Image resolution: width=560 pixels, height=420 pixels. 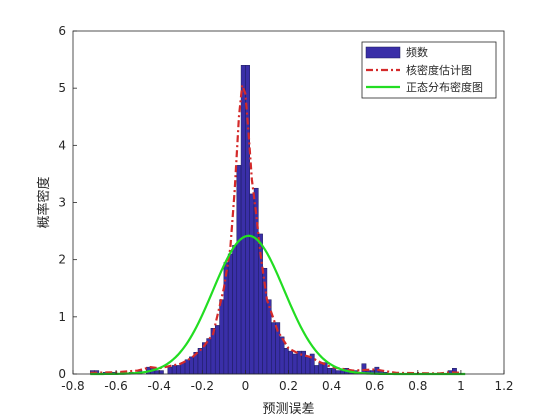 What do you see at coordinates (374, 386) in the screenshot?
I see `x-tick-label: 0.6` at bounding box center [374, 386].